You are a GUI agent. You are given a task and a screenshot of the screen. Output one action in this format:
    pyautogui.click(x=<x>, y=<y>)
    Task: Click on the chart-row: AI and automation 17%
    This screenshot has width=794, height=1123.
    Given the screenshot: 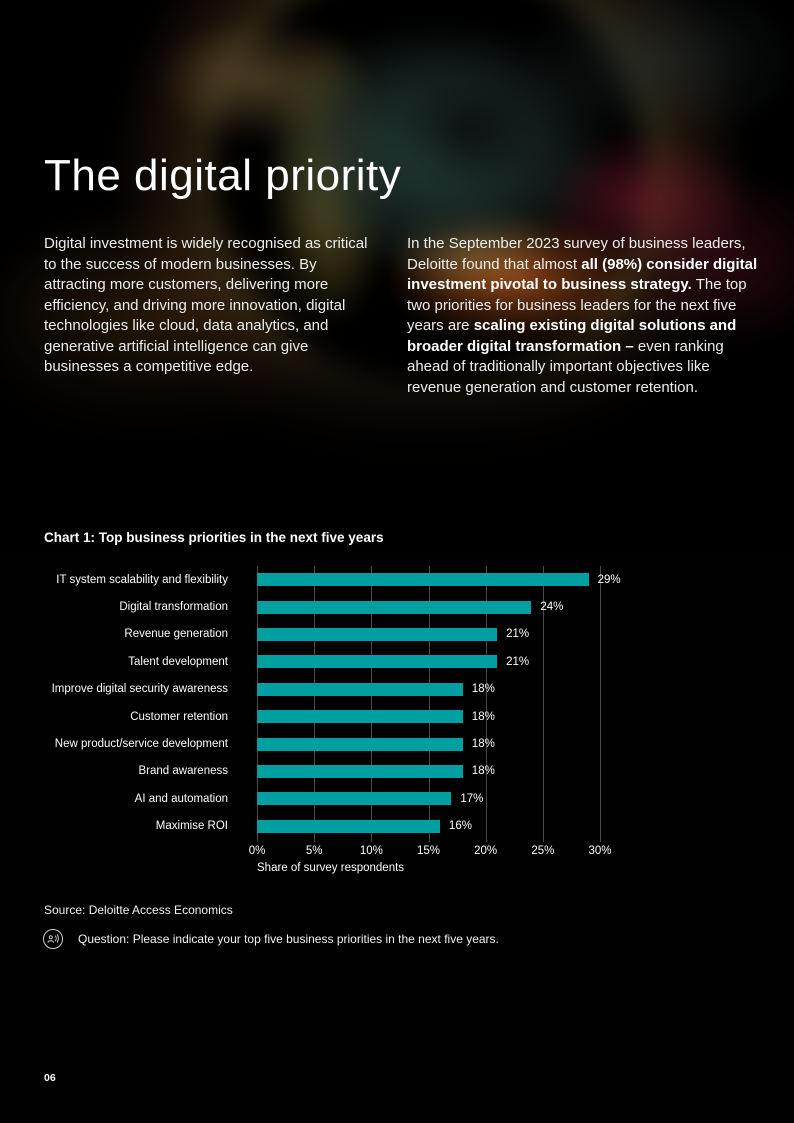 What is the action you would take?
    pyautogui.click(x=397, y=798)
    